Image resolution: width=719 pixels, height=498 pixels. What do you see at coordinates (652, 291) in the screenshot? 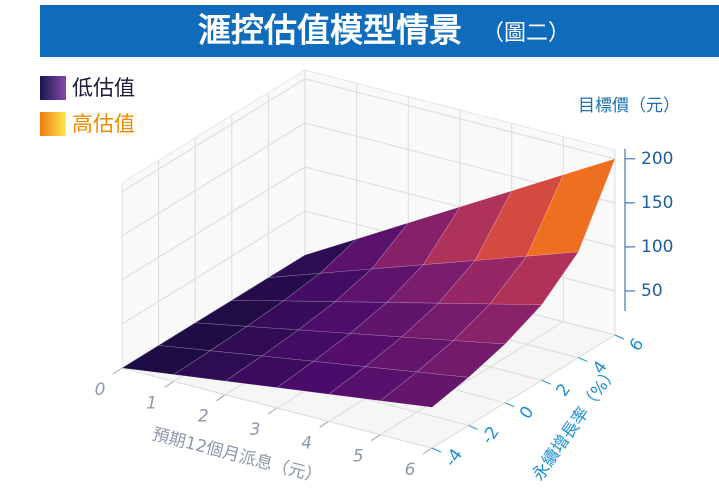
I see `z-tick-label: 50` at bounding box center [652, 291].